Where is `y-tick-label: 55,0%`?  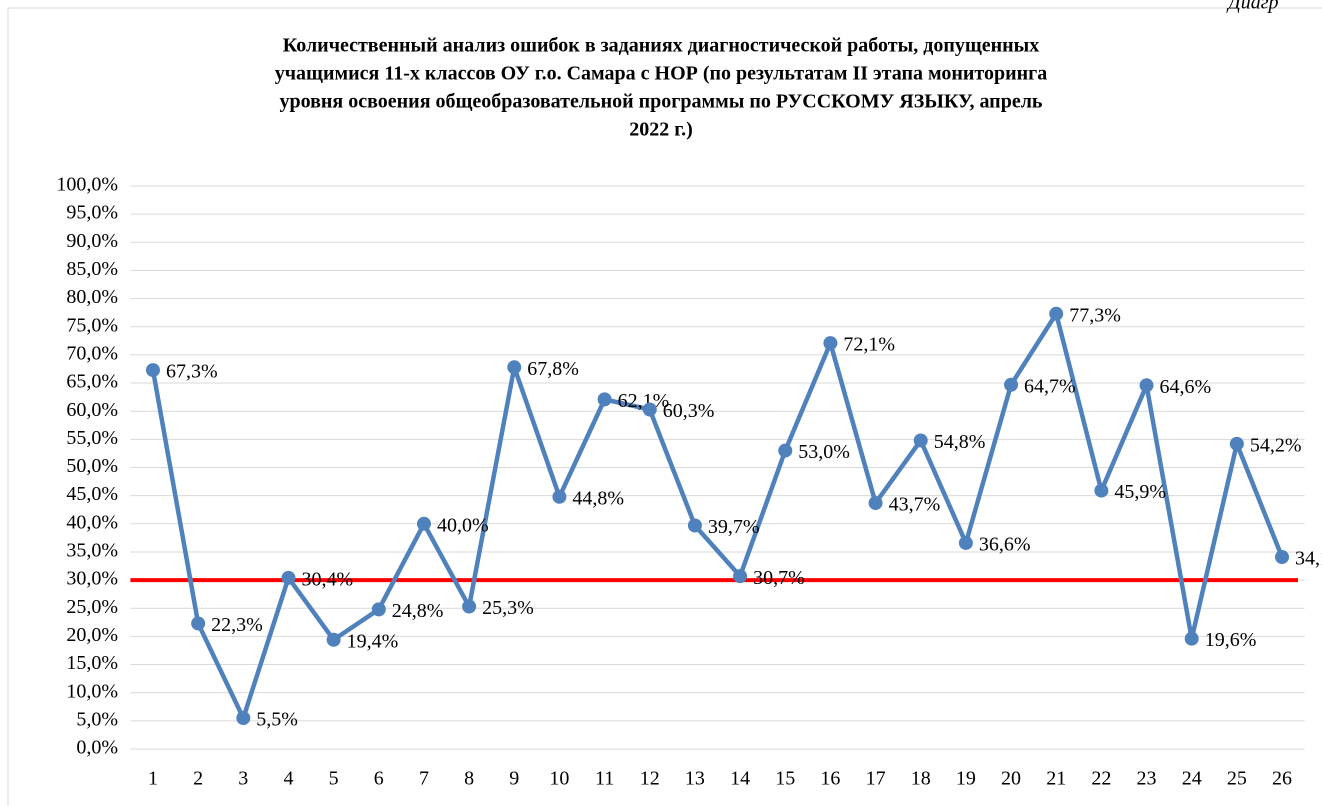
y-tick-label: 55,0% is located at coordinates (92, 438).